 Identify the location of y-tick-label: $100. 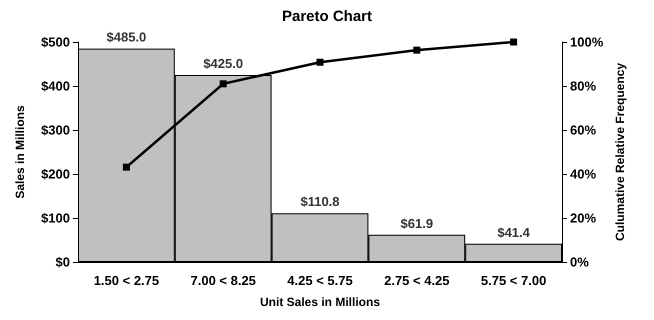
(55, 218).